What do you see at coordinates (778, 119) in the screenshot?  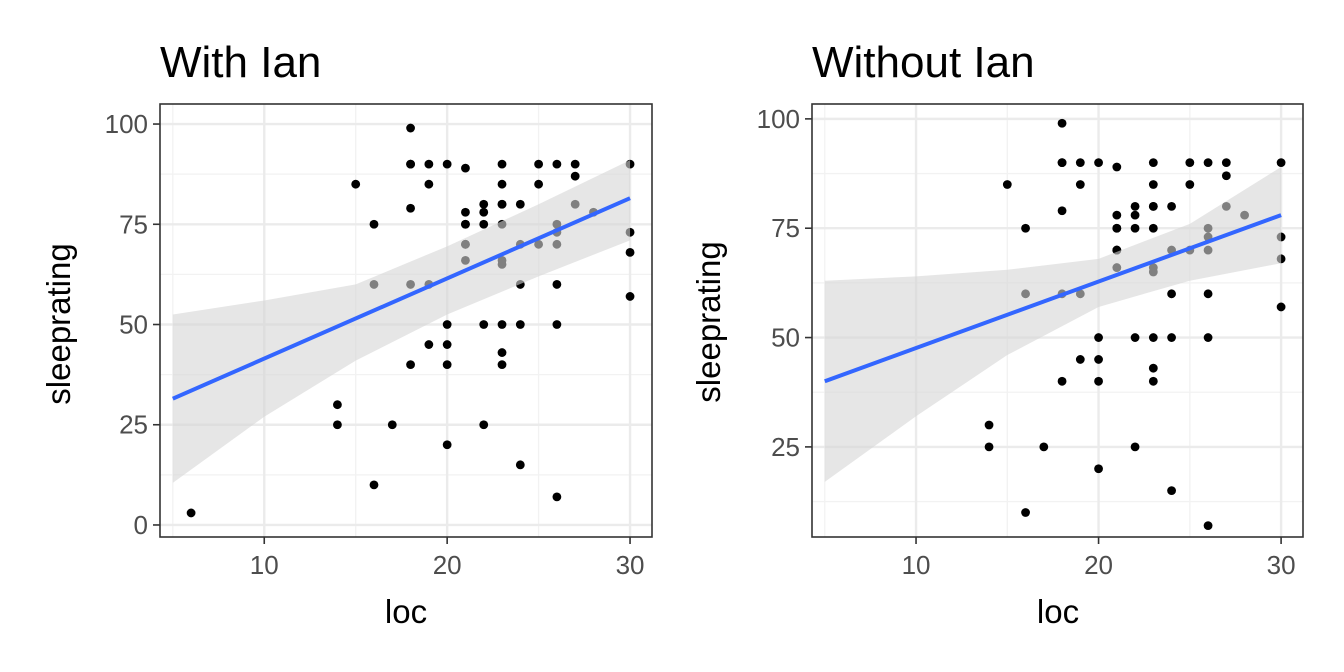 I see `y-tick-label: 100` at bounding box center [778, 119].